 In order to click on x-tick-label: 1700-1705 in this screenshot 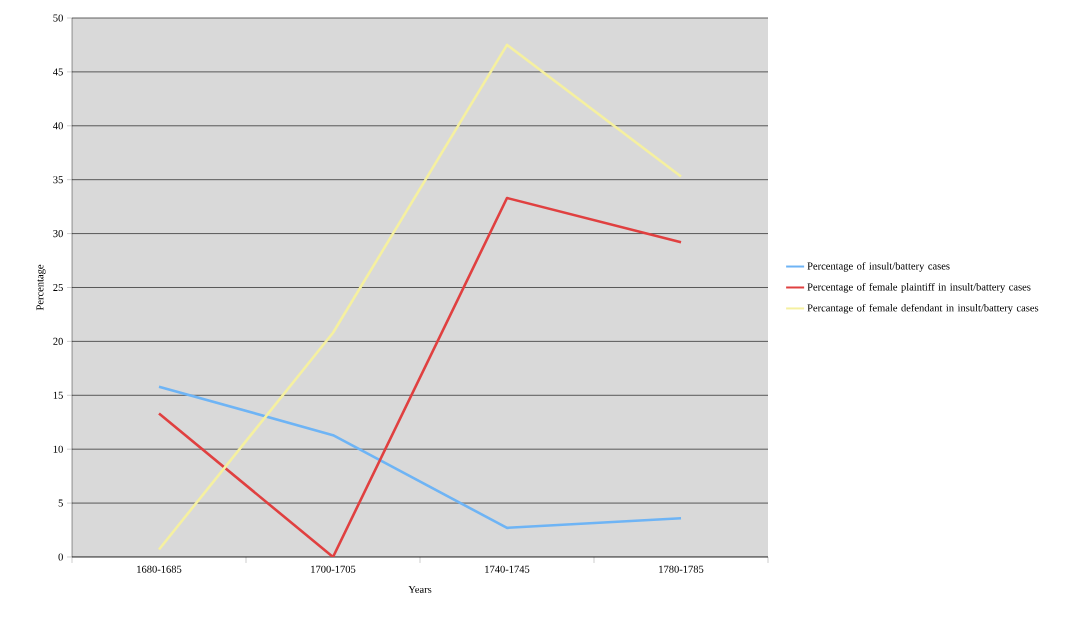, I will do `click(333, 569)`.